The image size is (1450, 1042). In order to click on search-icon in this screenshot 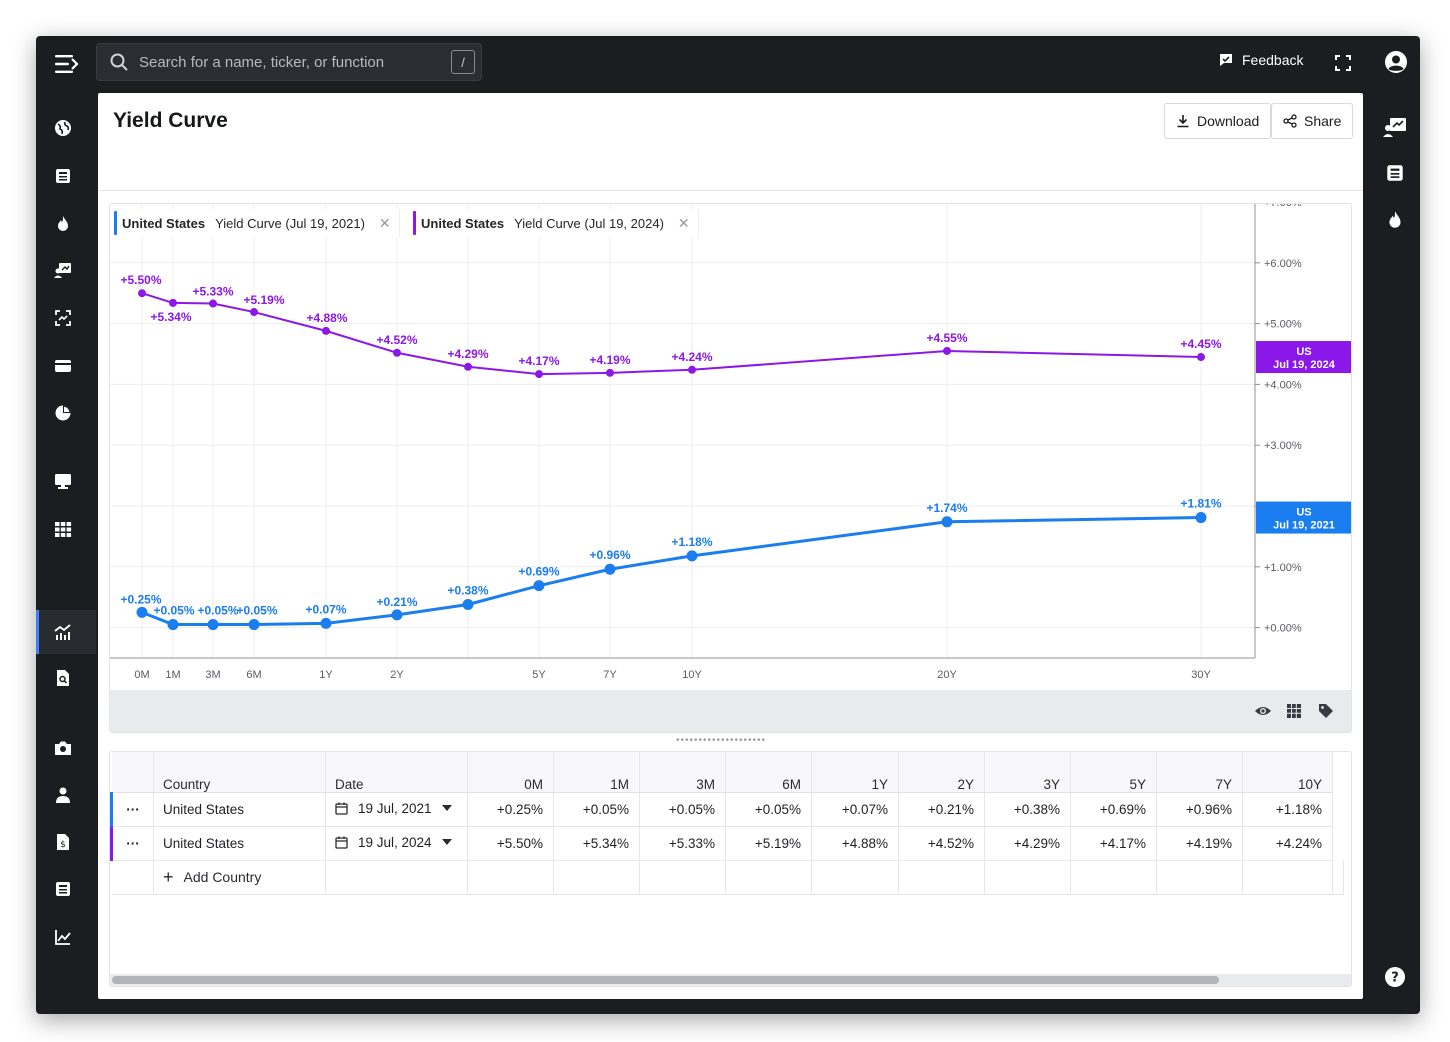, I will do `click(119, 62)`.